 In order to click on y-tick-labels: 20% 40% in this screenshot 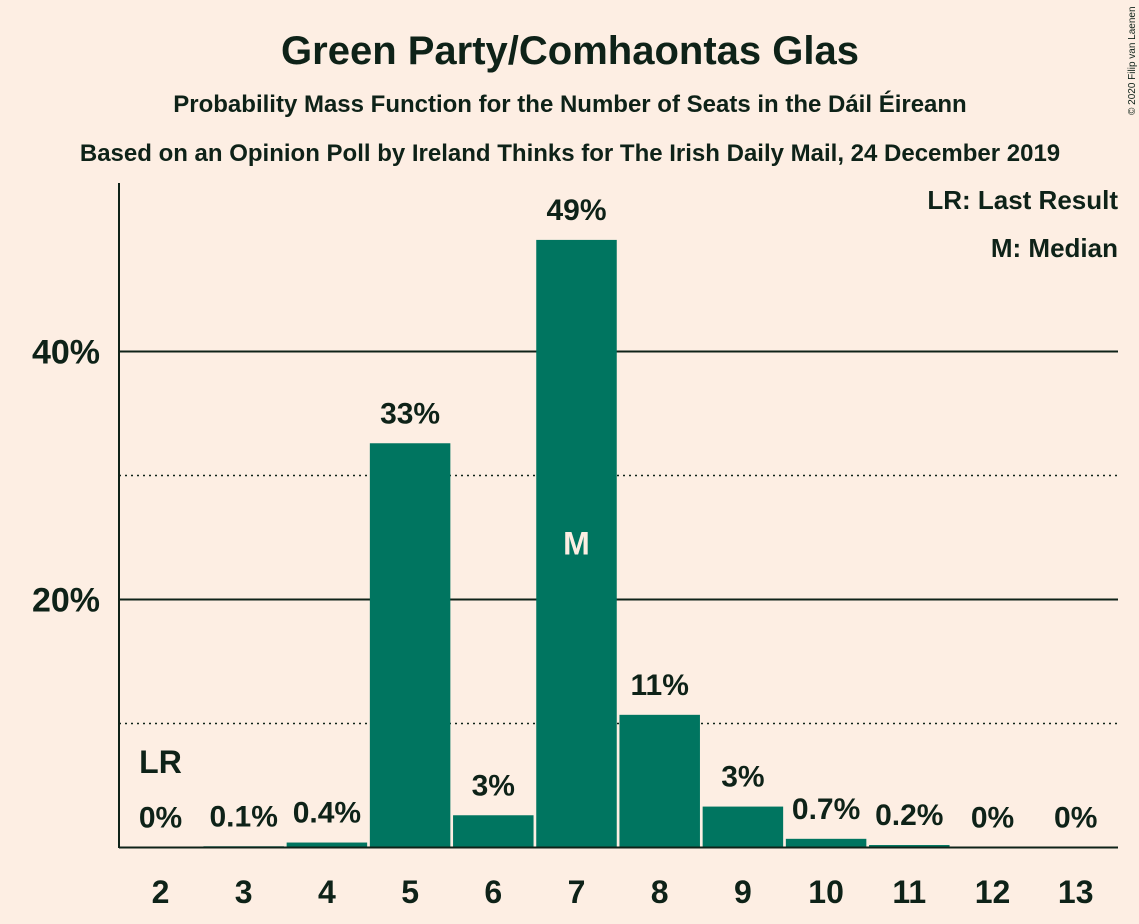, I will do `click(66, 477)`.